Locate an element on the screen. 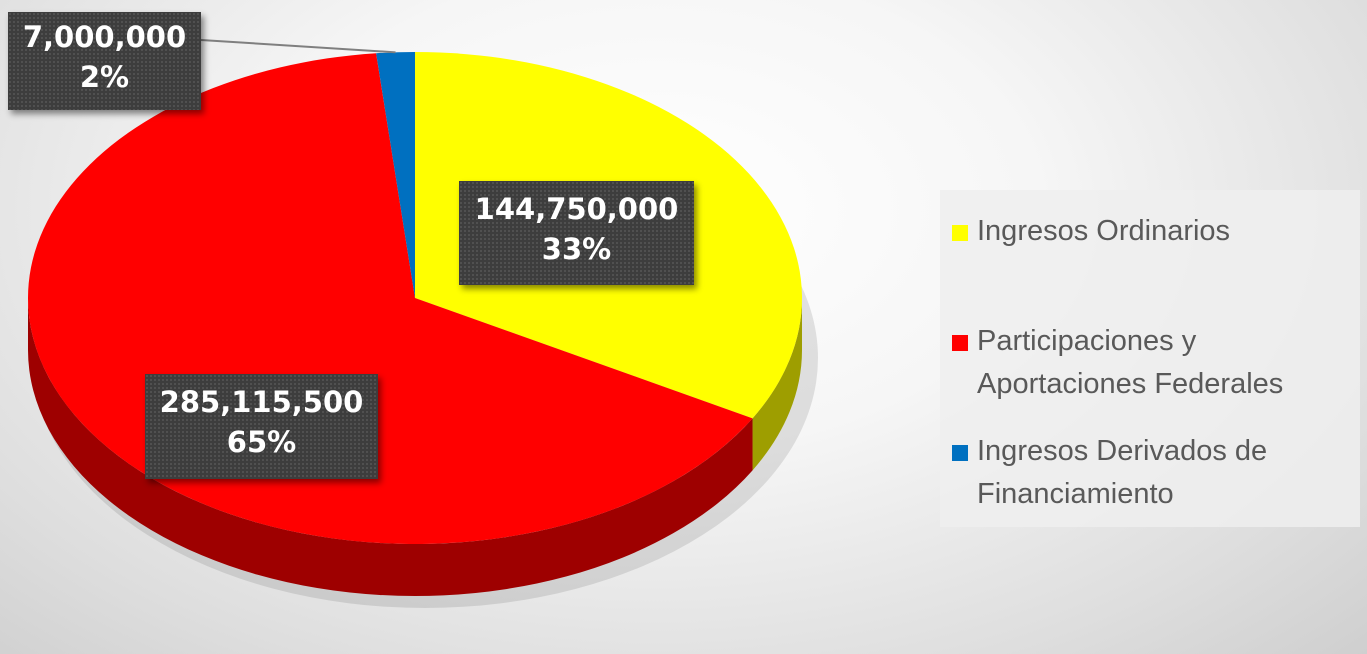 The image size is (1367, 654). data-label-participaciones: 285,115,500 65% is located at coordinates (261, 426).